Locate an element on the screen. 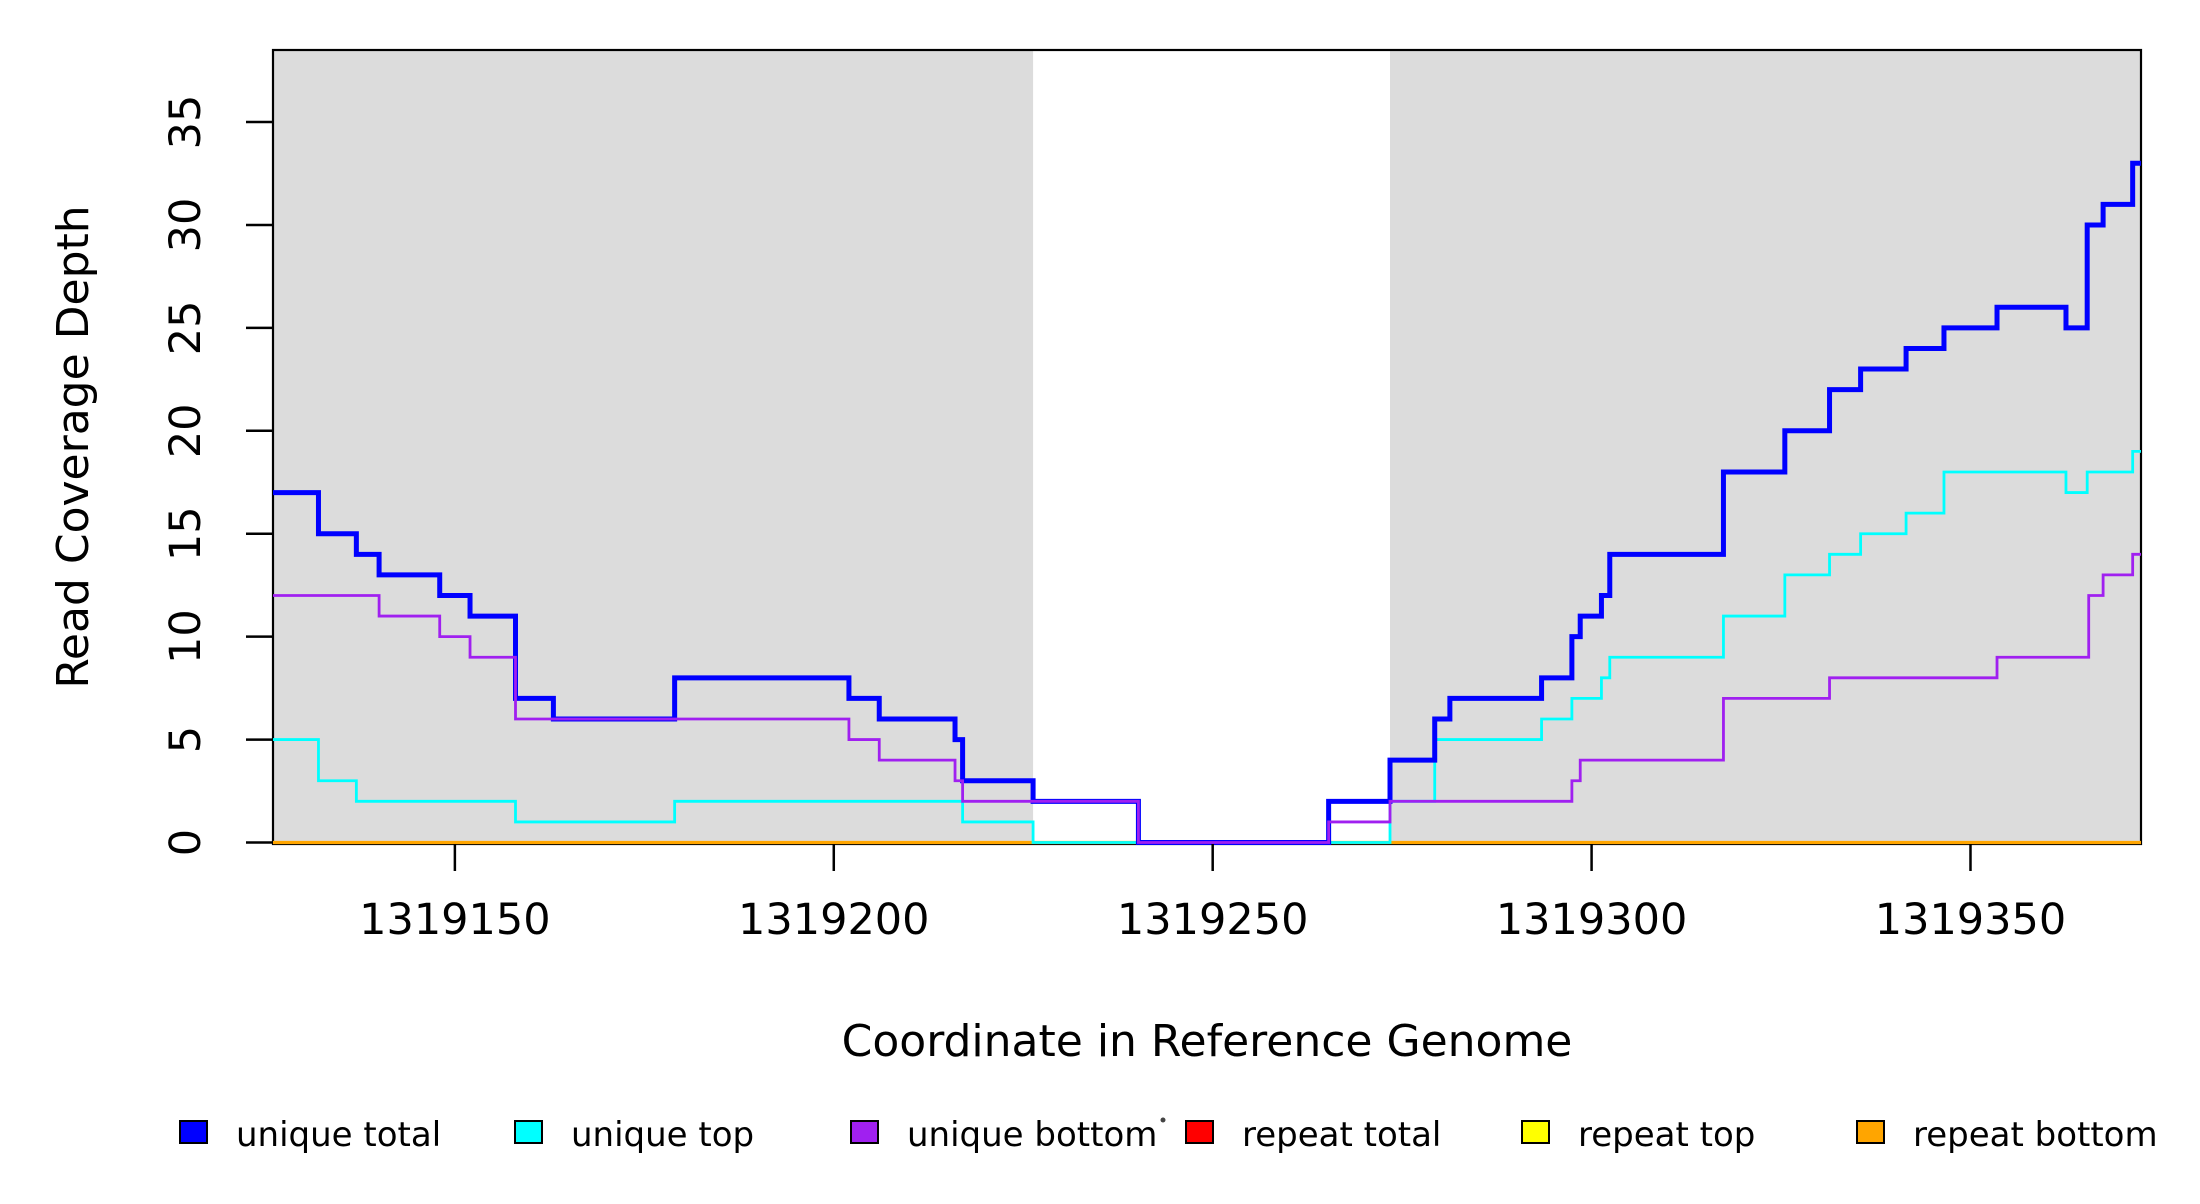  x-axis-title: Coordinate in Reference Genome is located at coordinates (1207, 1041).